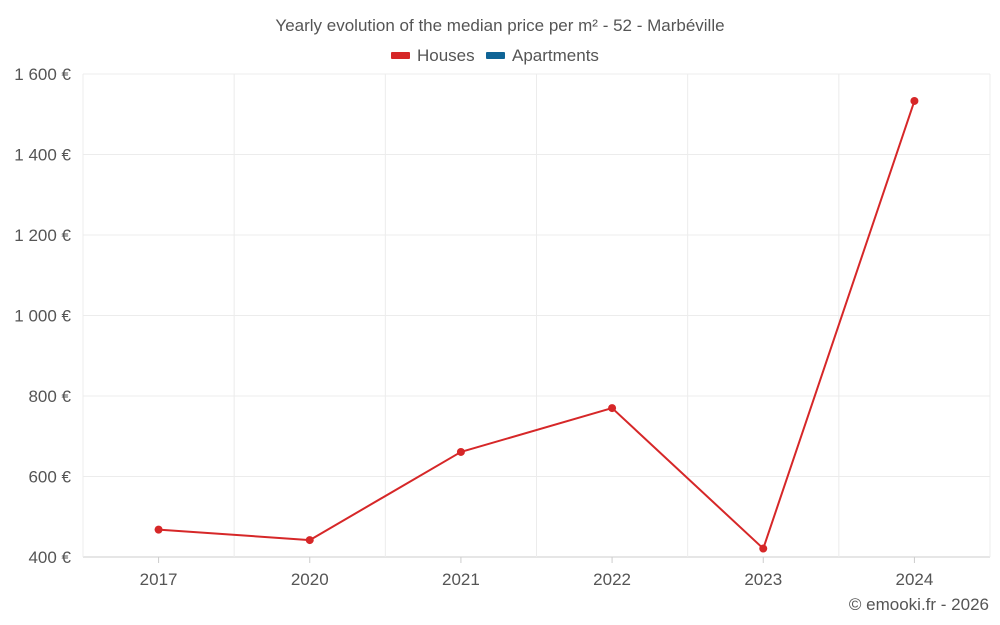 This screenshot has width=1000, height=625. I want to click on y-tick-label: 1 600 €, so click(42, 74).